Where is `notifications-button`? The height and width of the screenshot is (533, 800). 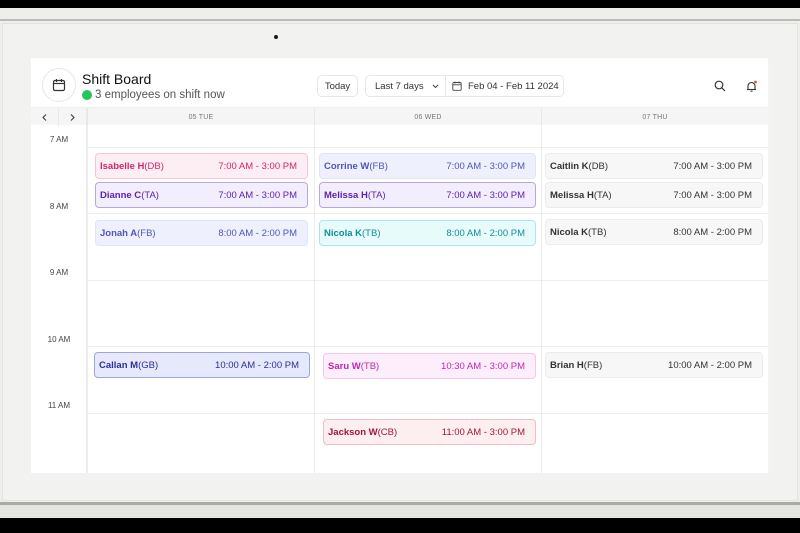 notifications-button is located at coordinates (751, 86).